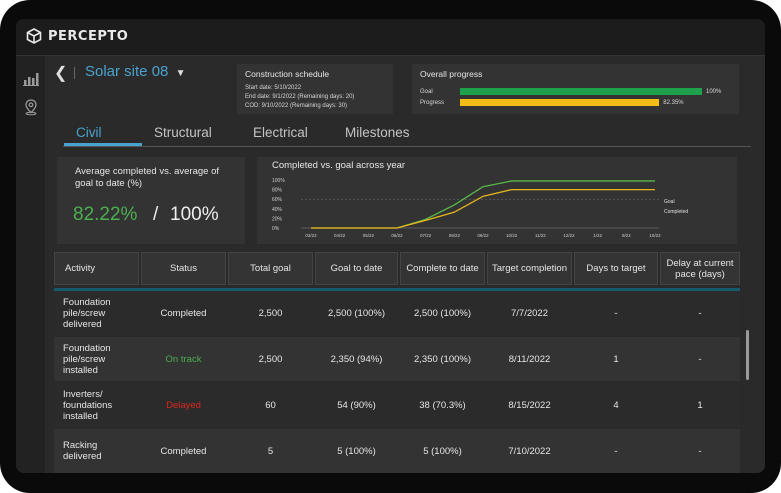 The width and height of the screenshot is (781, 493). Describe the element at coordinates (96, 268) in the screenshot. I see `column-header: Activity` at that location.